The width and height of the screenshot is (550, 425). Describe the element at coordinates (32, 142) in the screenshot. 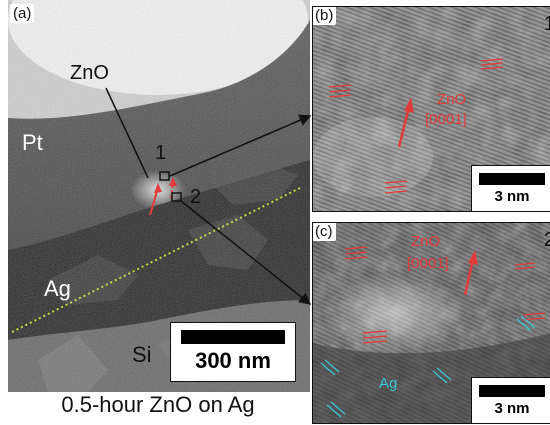

I see `pt-label: Pt` at that location.